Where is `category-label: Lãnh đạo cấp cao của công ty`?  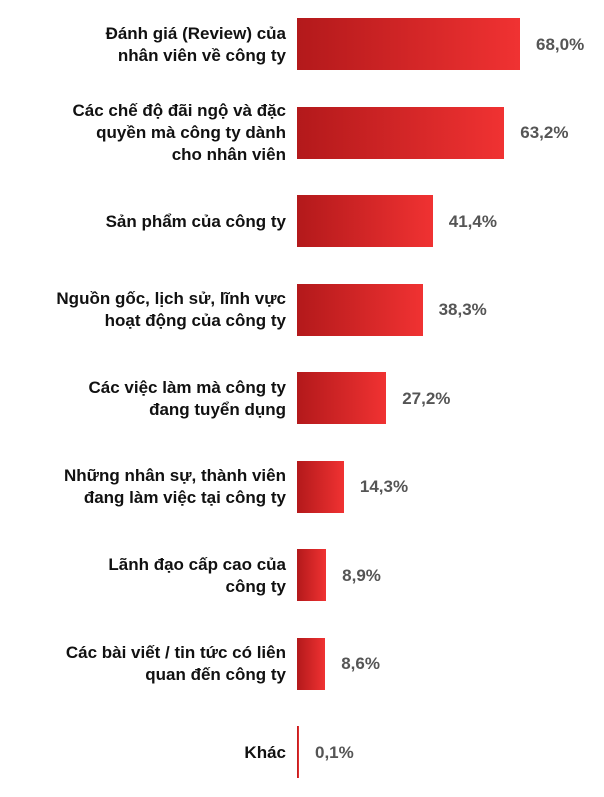
category-label: Lãnh đạo cấp cao của công ty is located at coordinates (197, 575).